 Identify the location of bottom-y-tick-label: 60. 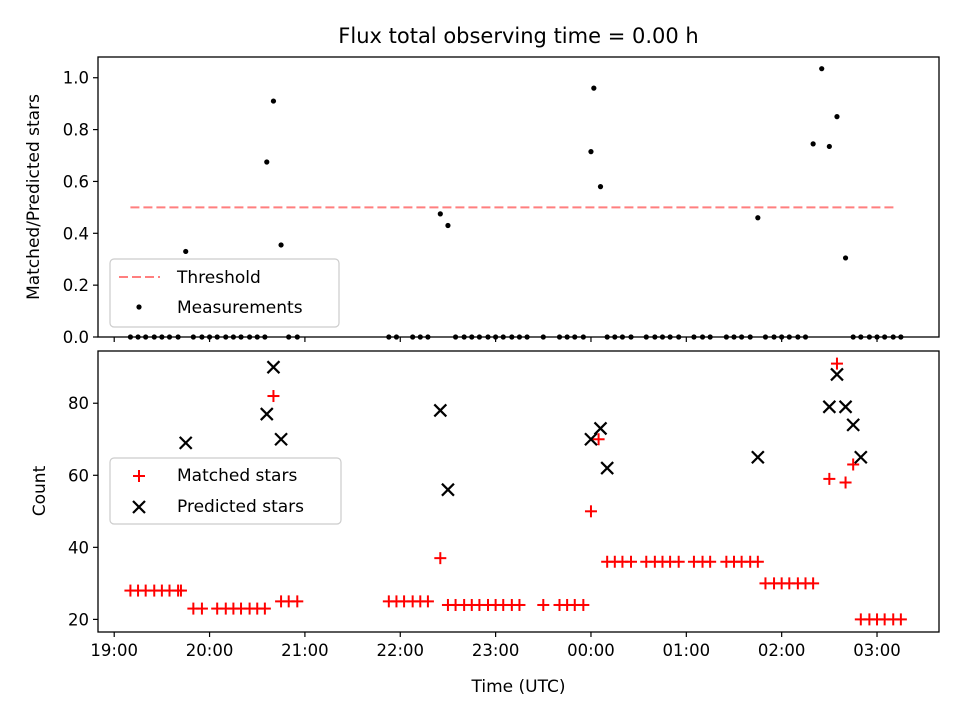
(78, 475).